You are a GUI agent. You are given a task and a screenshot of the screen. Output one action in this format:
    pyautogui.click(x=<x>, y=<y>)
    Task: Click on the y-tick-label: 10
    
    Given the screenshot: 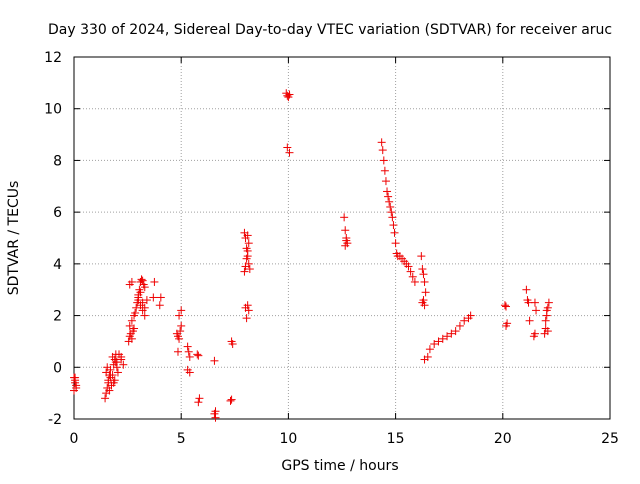 What is the action you would take?
    pyautogui.click(x=53, y=110)
    